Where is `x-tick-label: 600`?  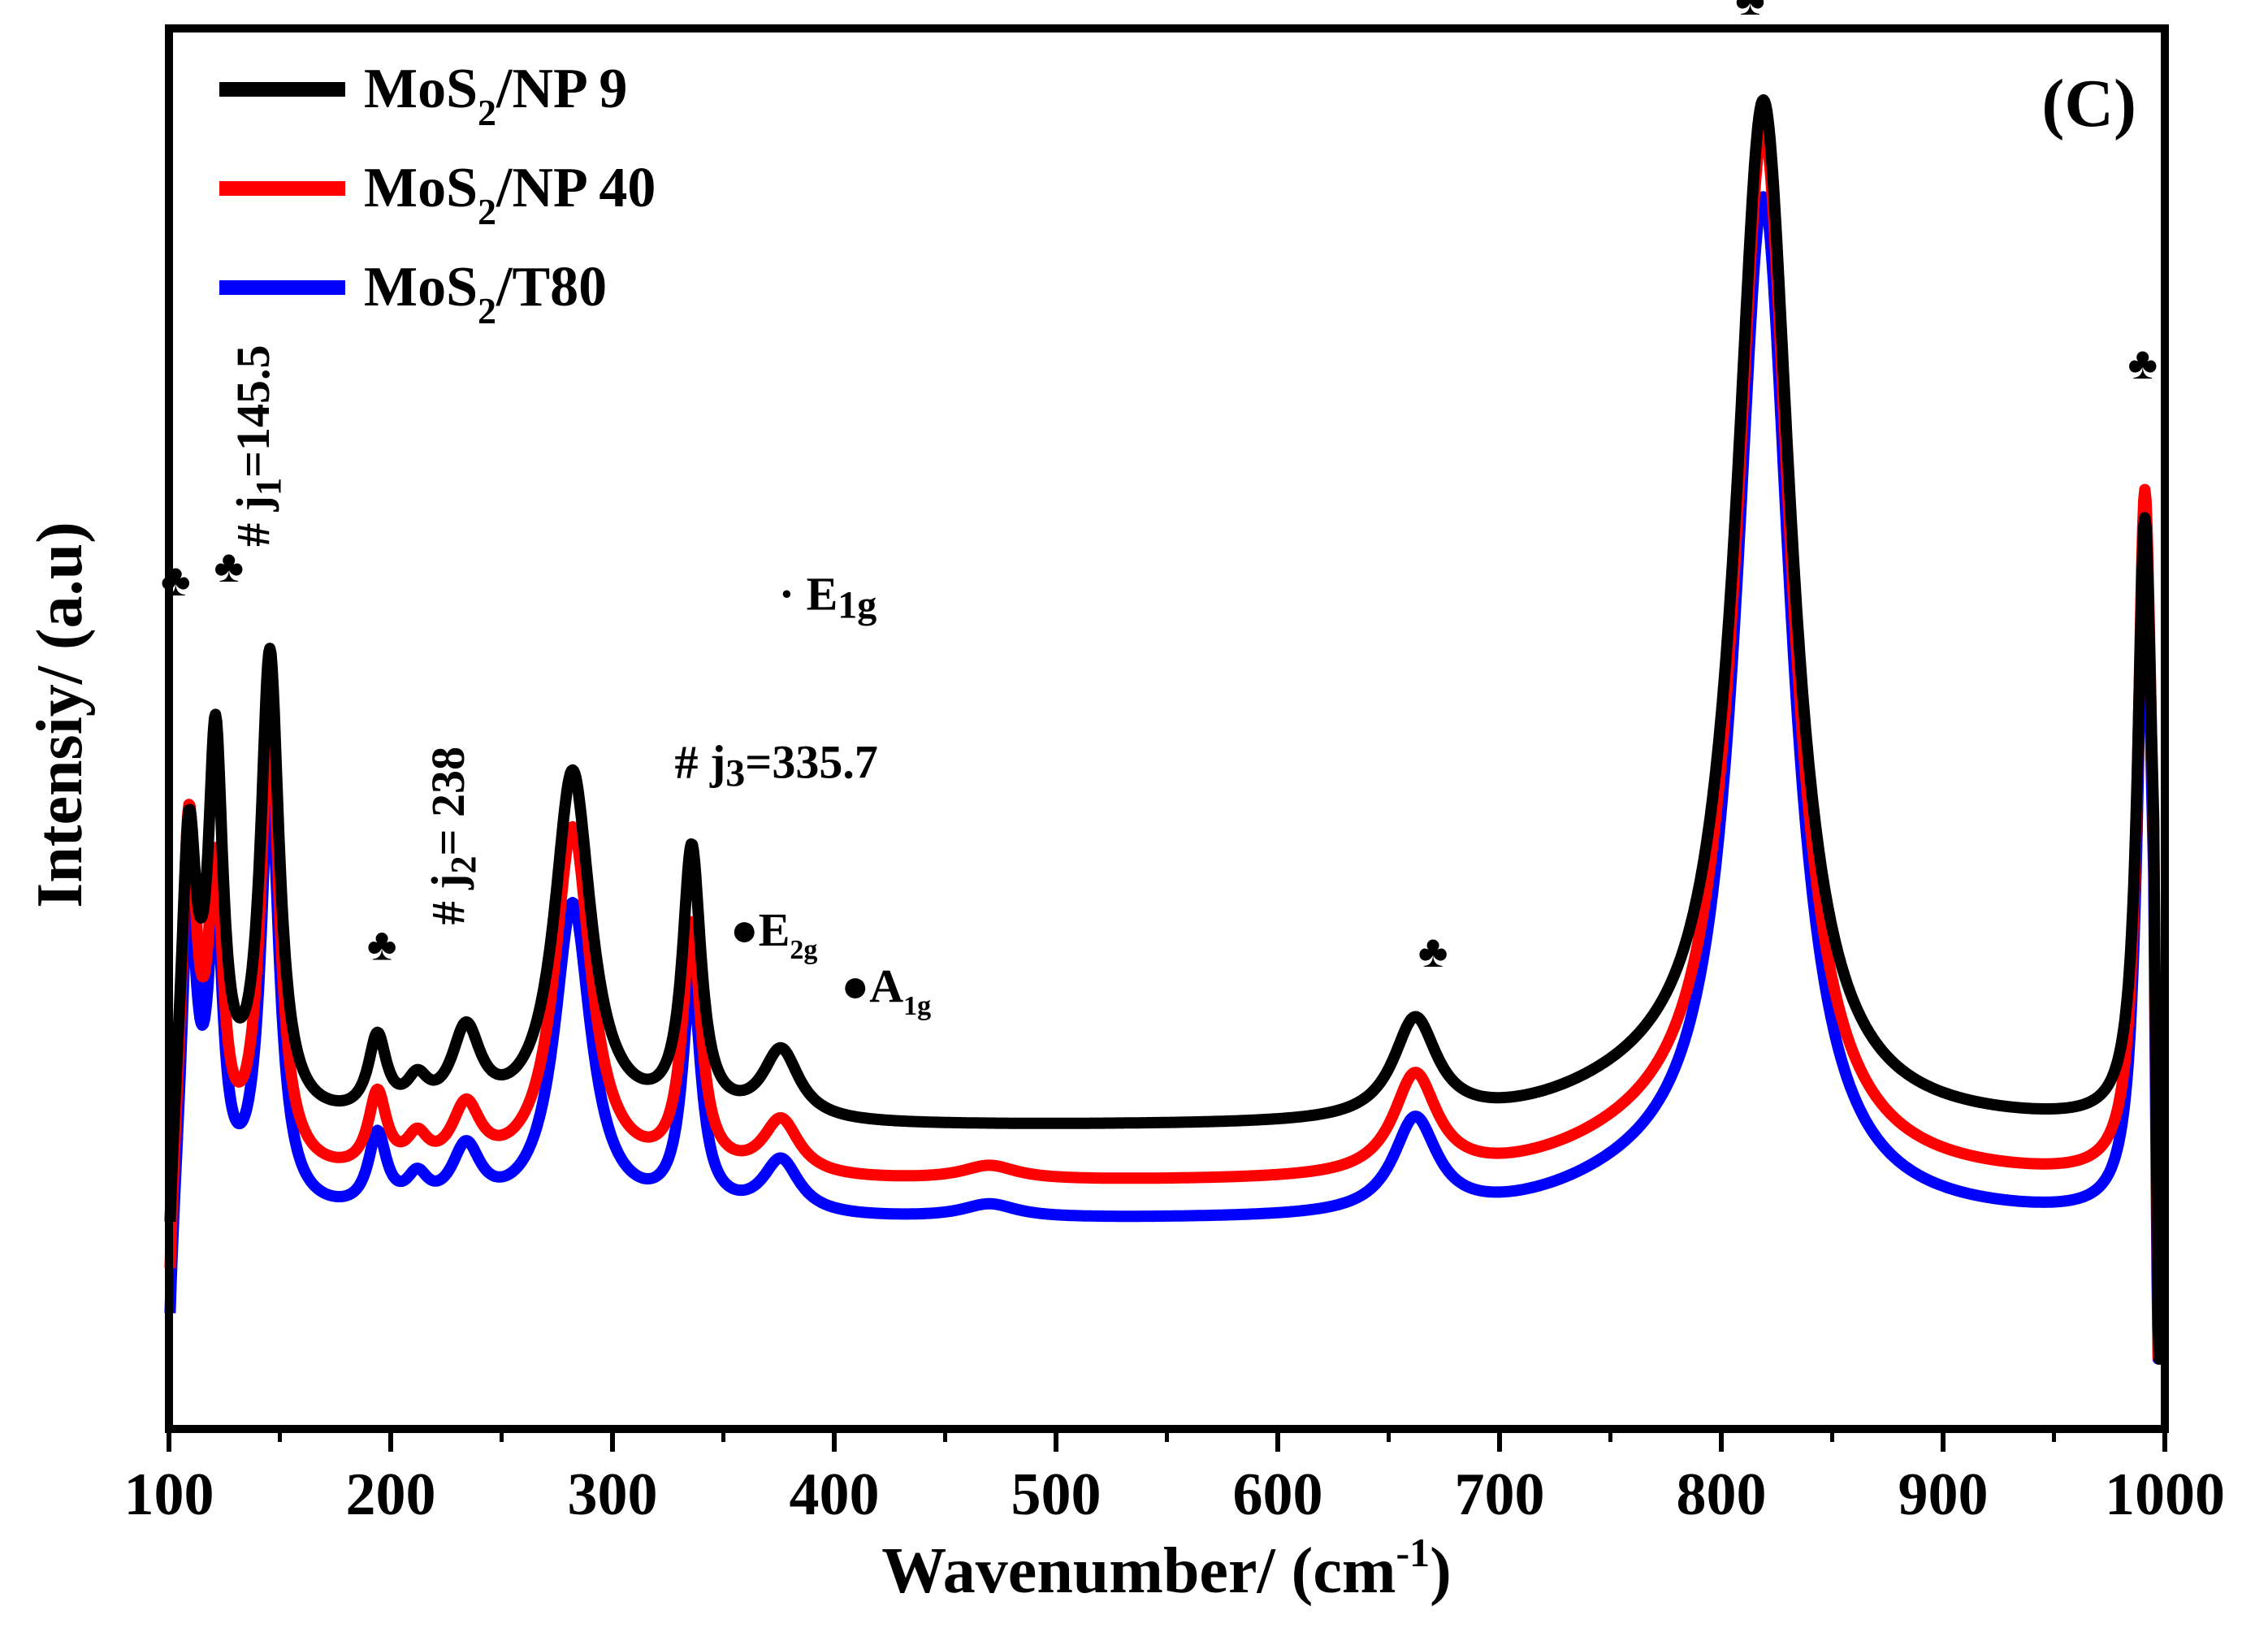
x-tick-label: 600 is located at coordinates (1278, 1494).